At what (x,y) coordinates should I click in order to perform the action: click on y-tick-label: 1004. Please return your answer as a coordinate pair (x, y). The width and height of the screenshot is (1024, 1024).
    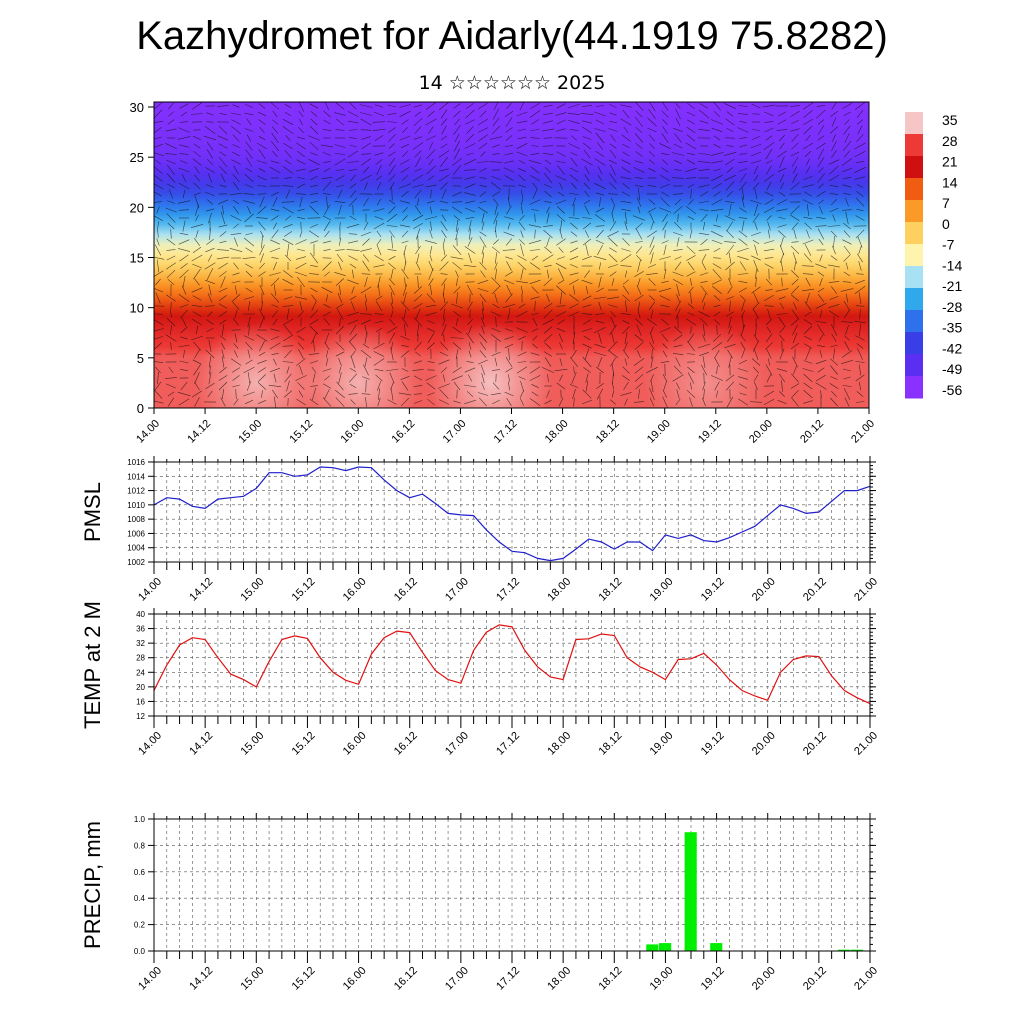
    Looking at the image, I should click on (136, 548).